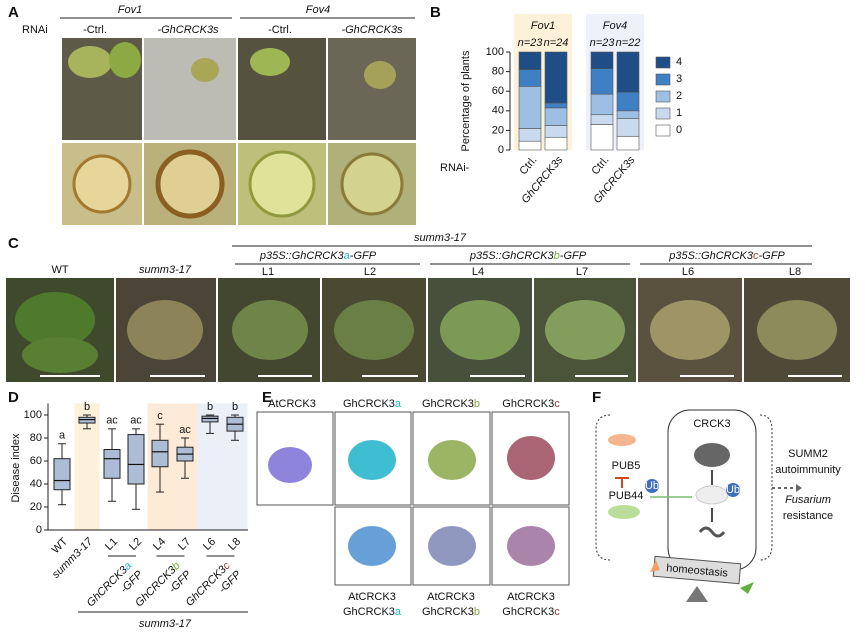 The image size is (865, 636). I want to click on structure-title: GhCRCK3b, so click(451, 404).